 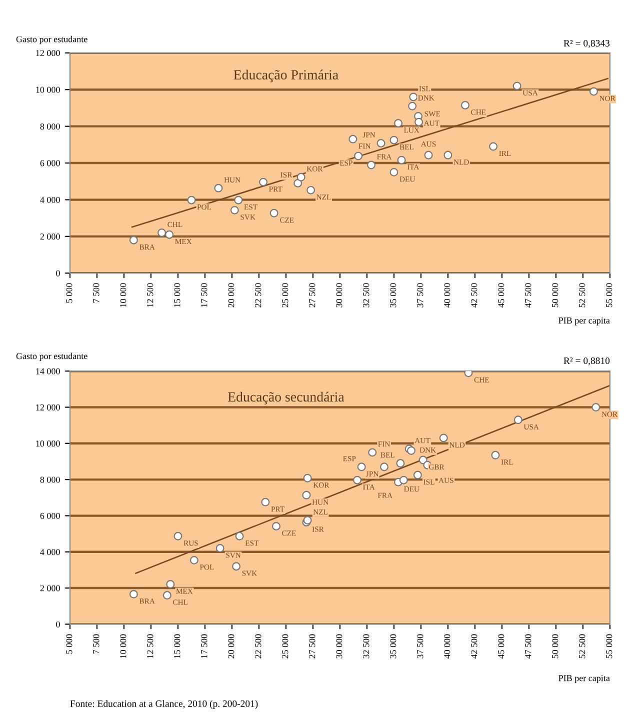 What do you see at coordinates (587, 361) in the screenshot?
I see `text: R² = 0,8810` at bounding box center [587, 361].